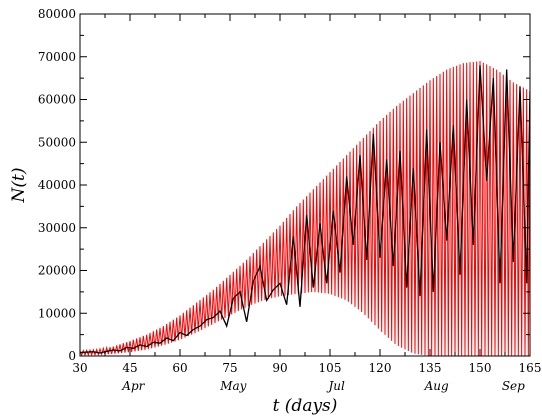 This screenshot has width=542, height=417. Describe the element at coordinates (57, 185) in the screenshot. I see `y-tick-label: 40000` at that location.